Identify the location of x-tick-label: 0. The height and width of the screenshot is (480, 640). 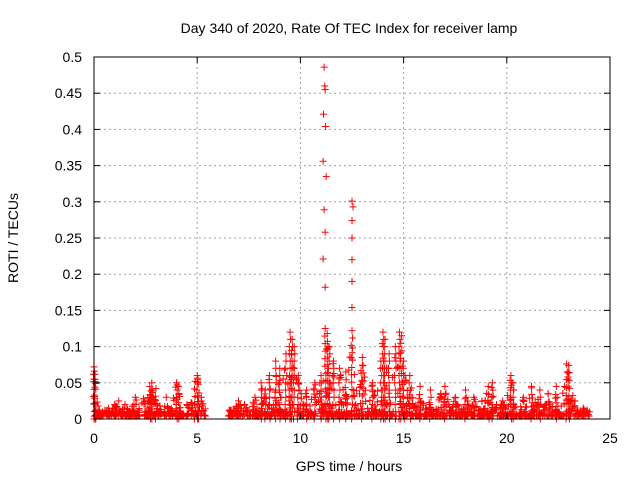
(94, 438).